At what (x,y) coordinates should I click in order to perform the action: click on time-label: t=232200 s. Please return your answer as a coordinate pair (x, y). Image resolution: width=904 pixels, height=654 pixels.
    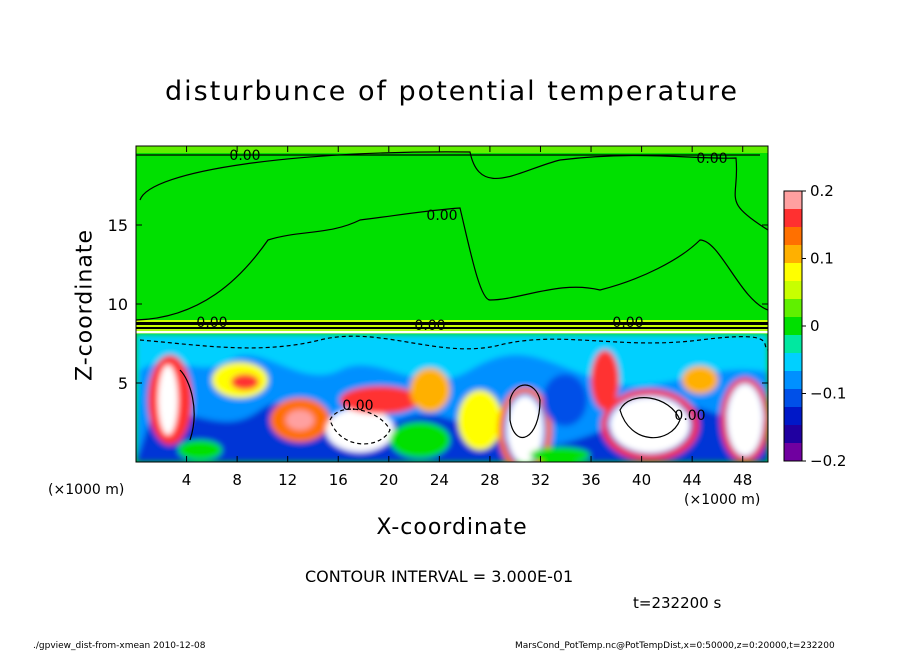
    Looking at the image, I should click on (677, 603).